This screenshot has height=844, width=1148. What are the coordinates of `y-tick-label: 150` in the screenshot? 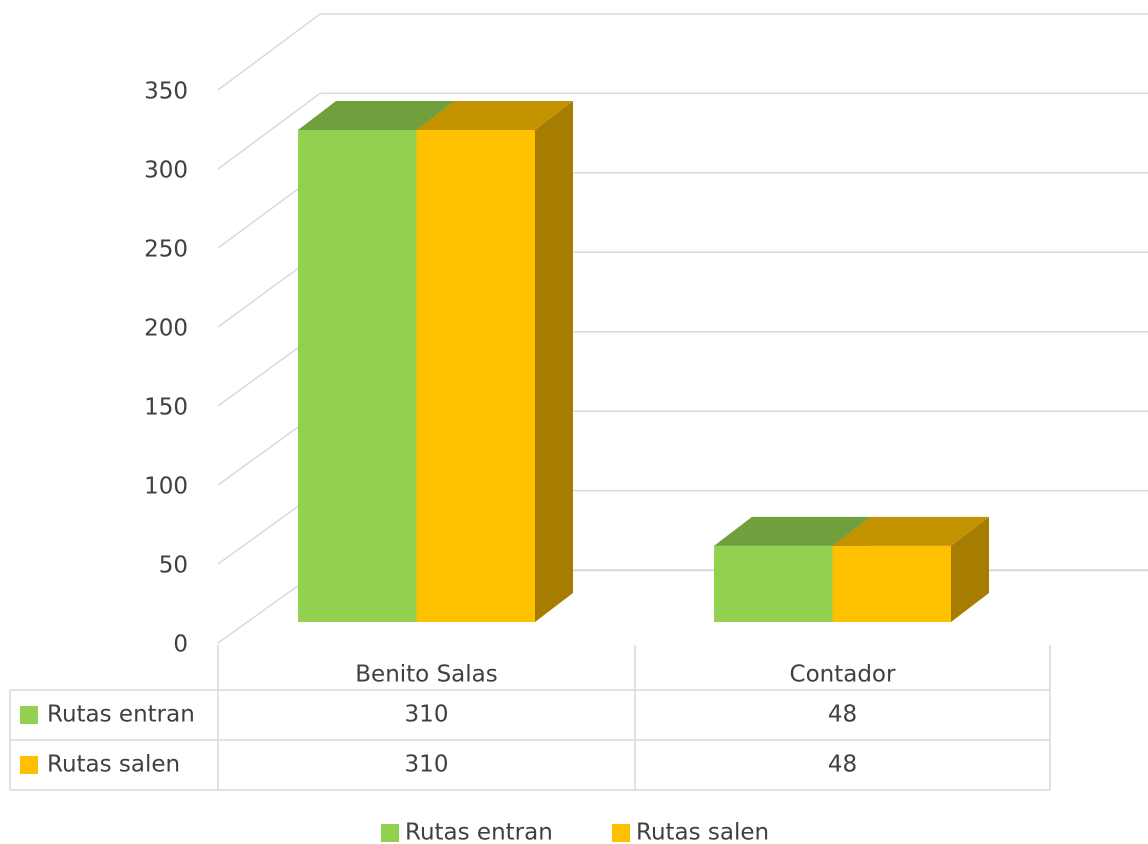 It's located at (166, 408).